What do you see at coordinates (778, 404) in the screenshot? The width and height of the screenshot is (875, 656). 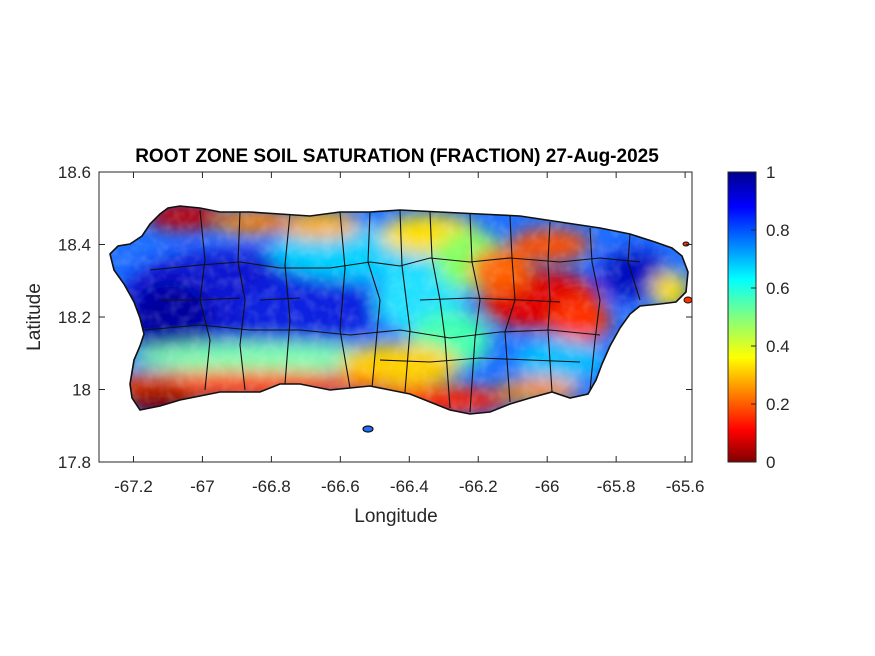 I see `colorbar-tick-label: 0.2` at bounding box center [778, 404].